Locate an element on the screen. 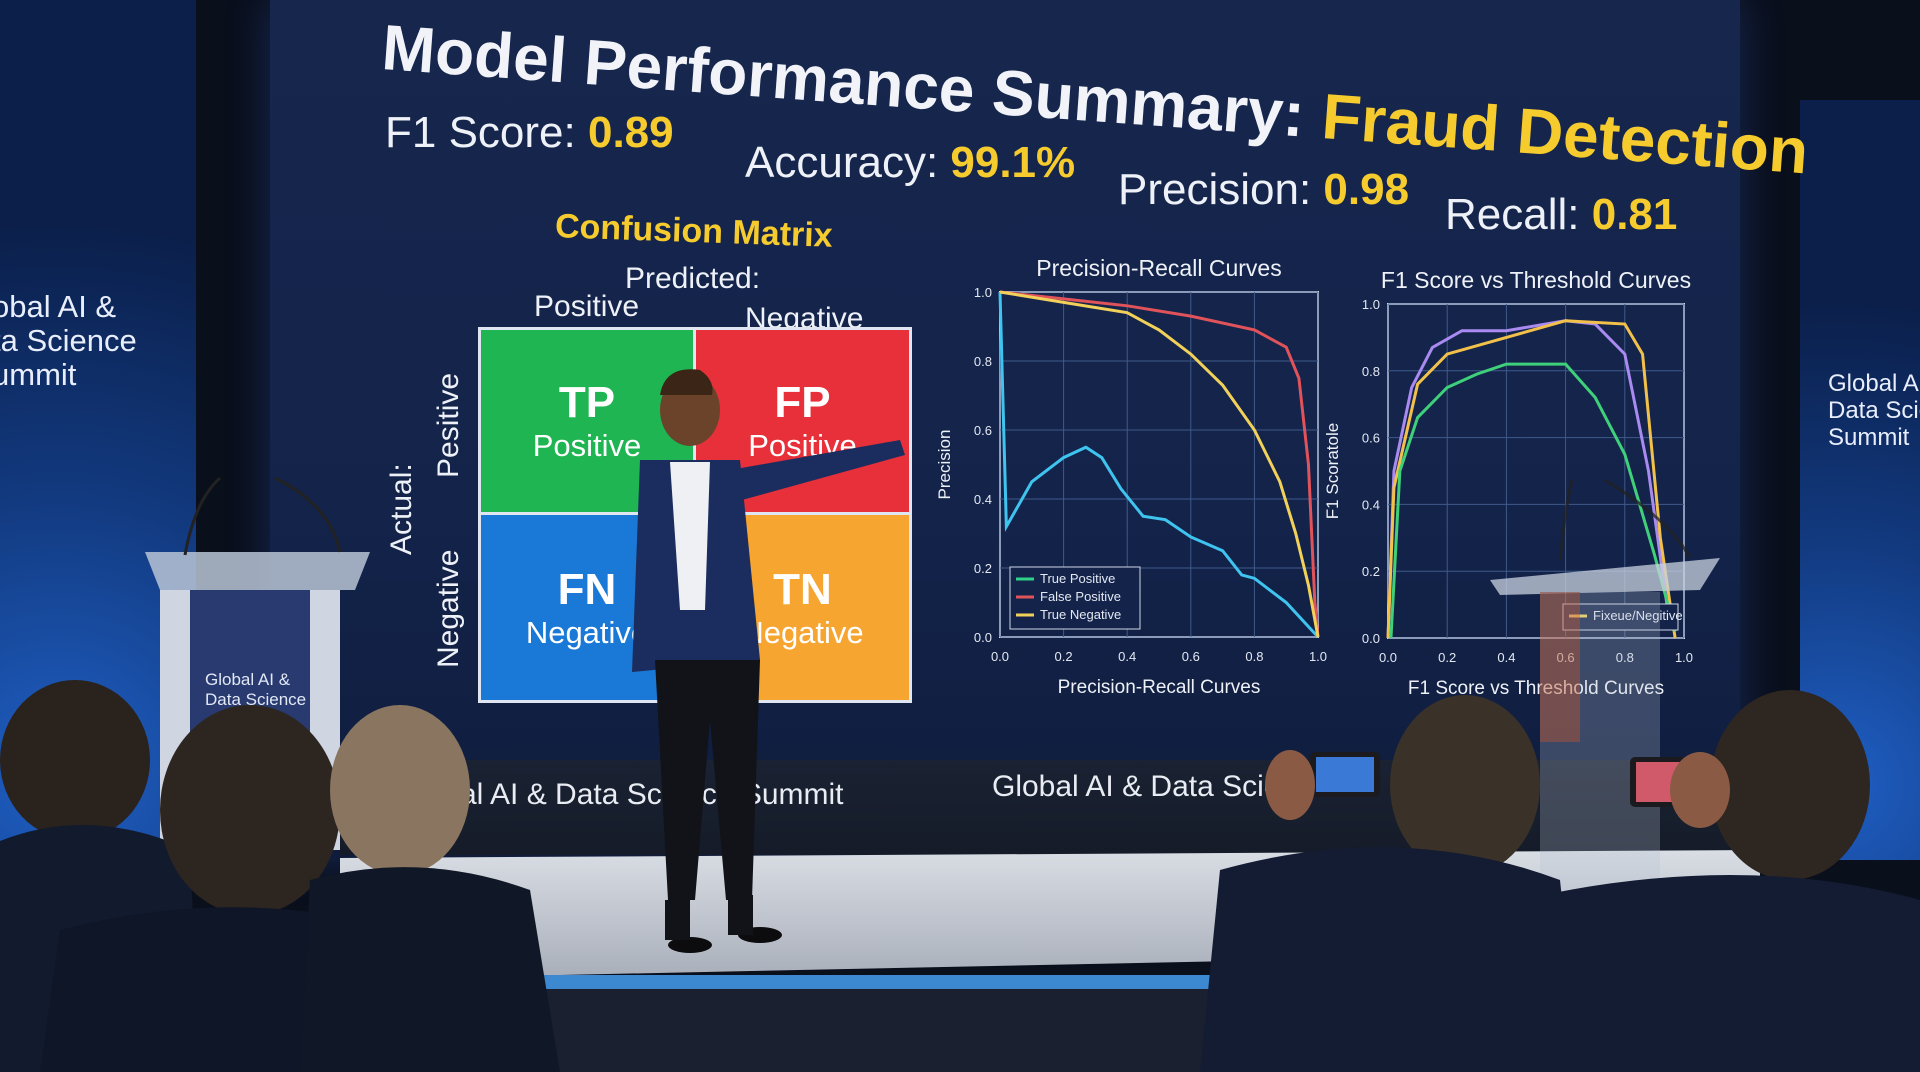 The image size is (1920, 1072). predicted-label: Predicted: is located at coordinates (693, 278).